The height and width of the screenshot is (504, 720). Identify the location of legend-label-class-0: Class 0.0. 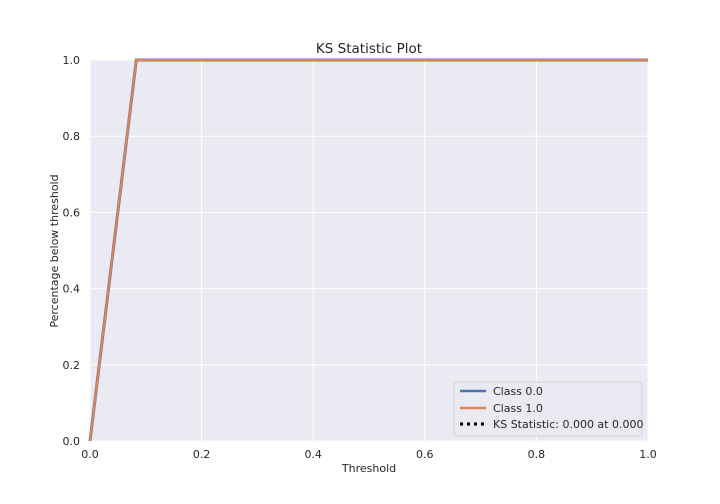
(518, 391).